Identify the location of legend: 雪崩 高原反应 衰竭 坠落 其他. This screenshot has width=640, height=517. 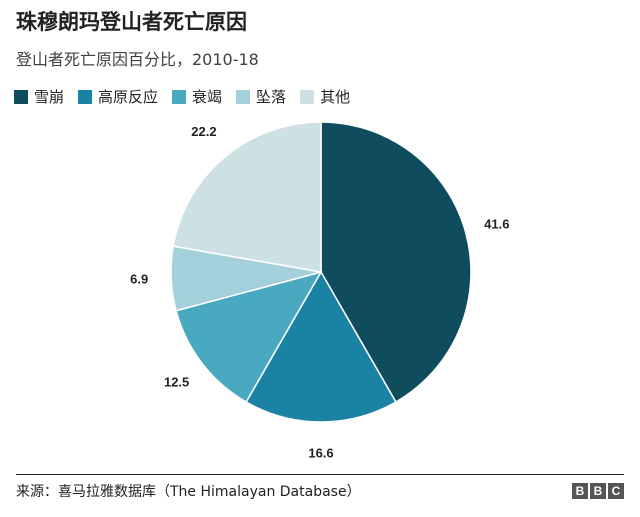
(182, 96).